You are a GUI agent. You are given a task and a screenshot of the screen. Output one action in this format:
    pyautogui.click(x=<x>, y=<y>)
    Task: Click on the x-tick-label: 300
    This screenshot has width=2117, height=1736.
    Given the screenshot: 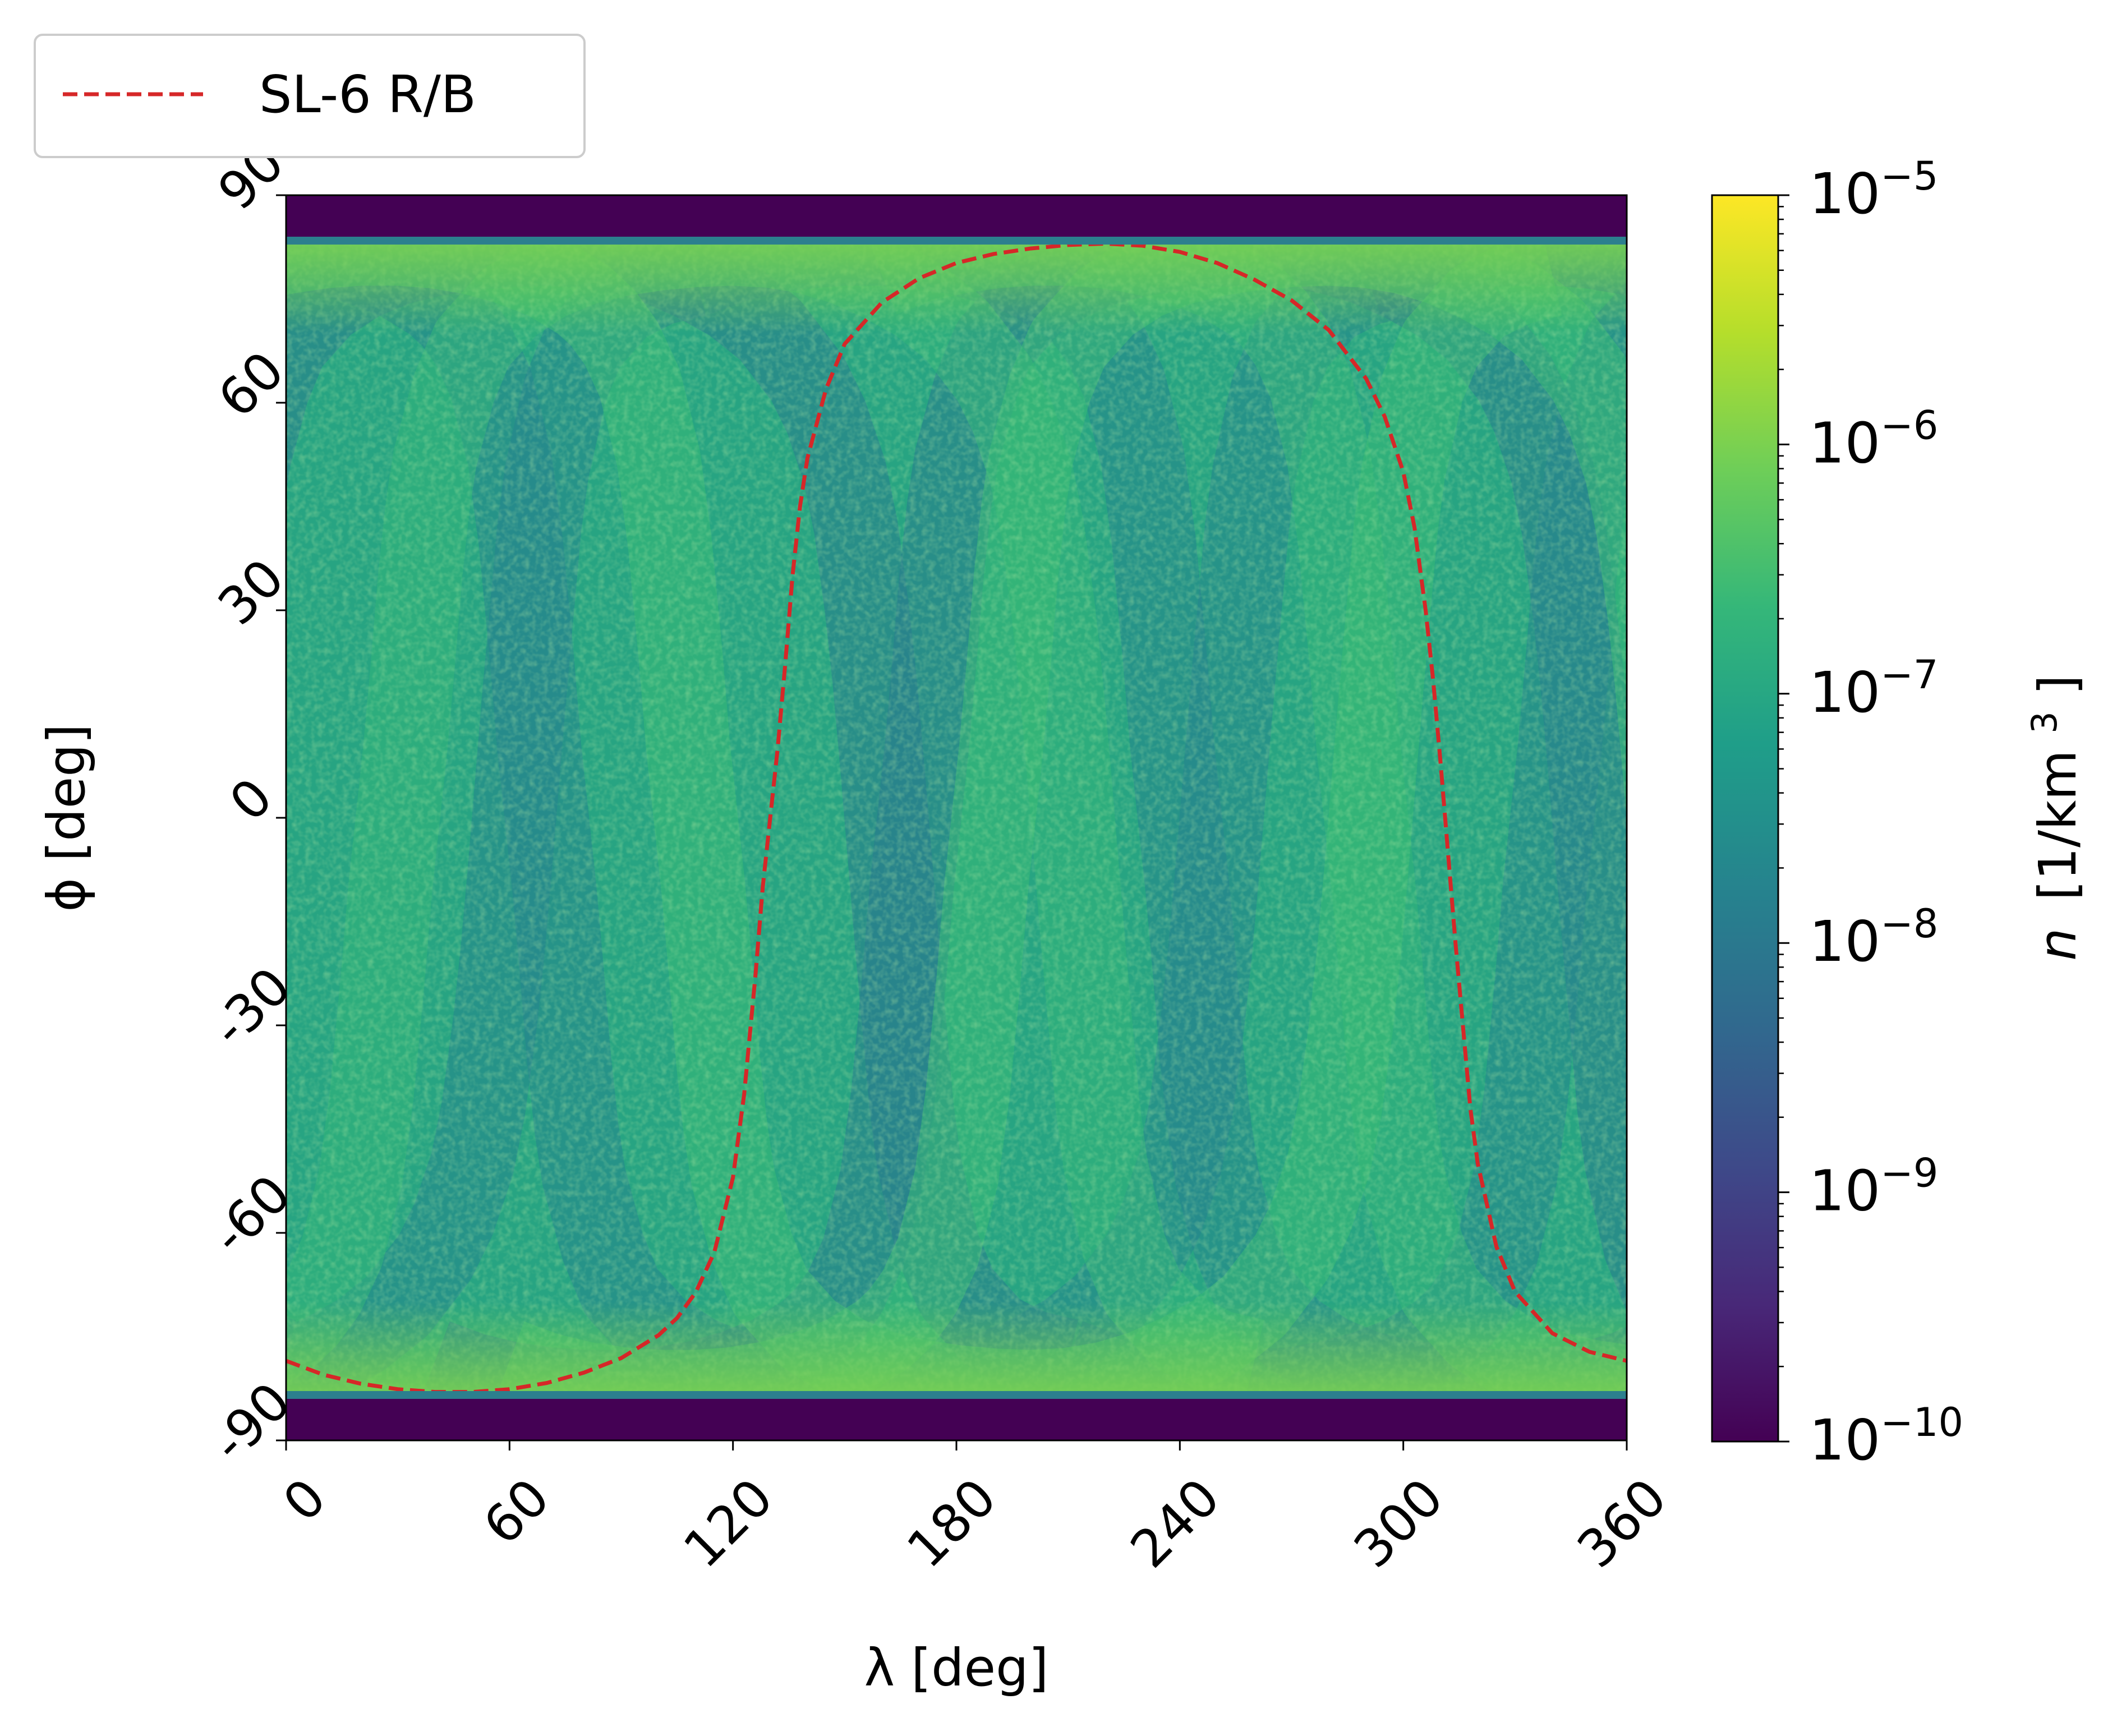 What is the action you would take?
    pyautogui.click(x=1398, y=1523)
    